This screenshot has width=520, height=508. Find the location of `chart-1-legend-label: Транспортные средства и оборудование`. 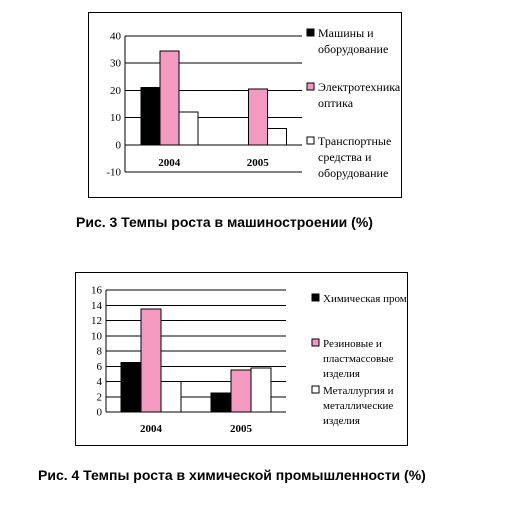

chart-1-legend-label: Транспортные средства и оборудование is located at coordinates (354, 157).